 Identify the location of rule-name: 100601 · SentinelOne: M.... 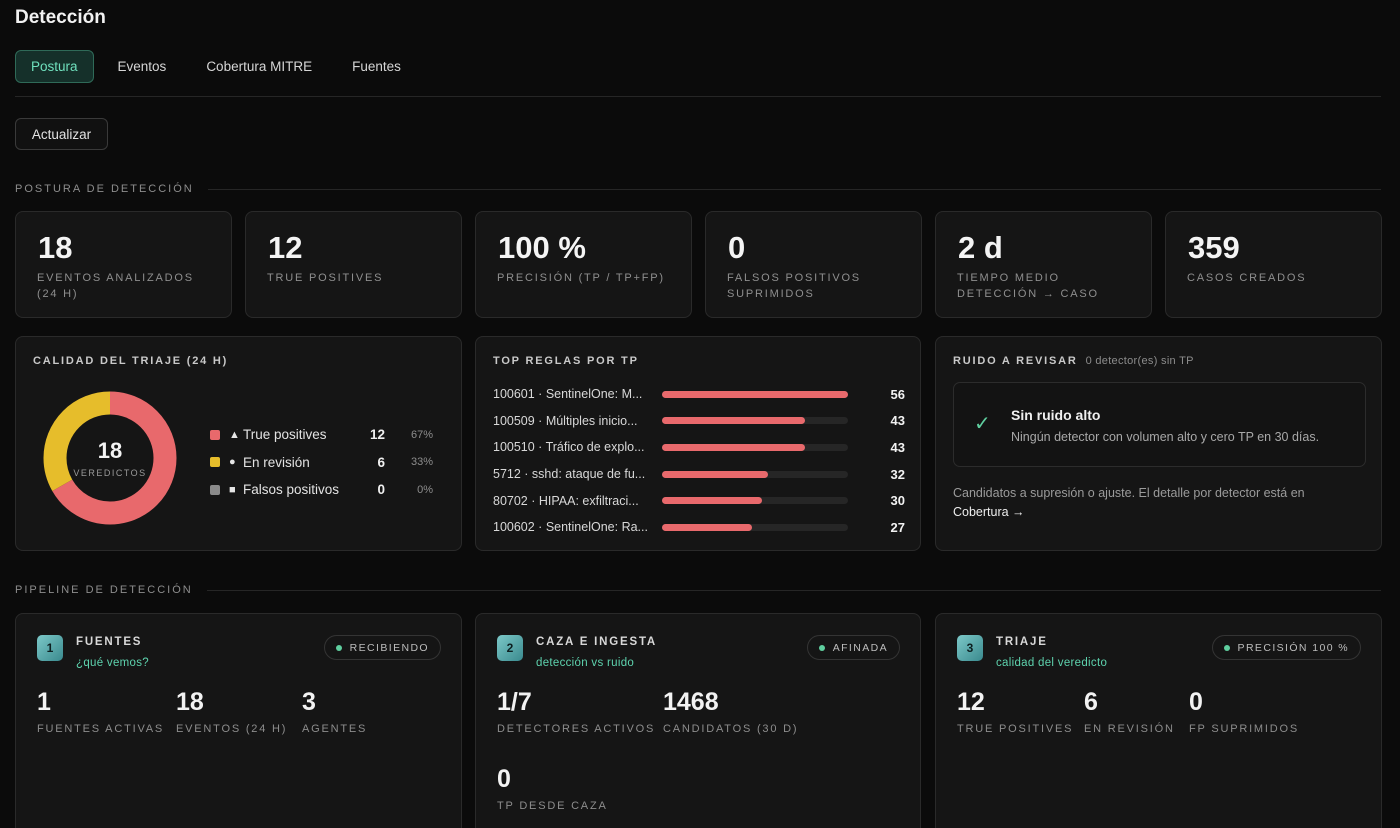
(568, 394).